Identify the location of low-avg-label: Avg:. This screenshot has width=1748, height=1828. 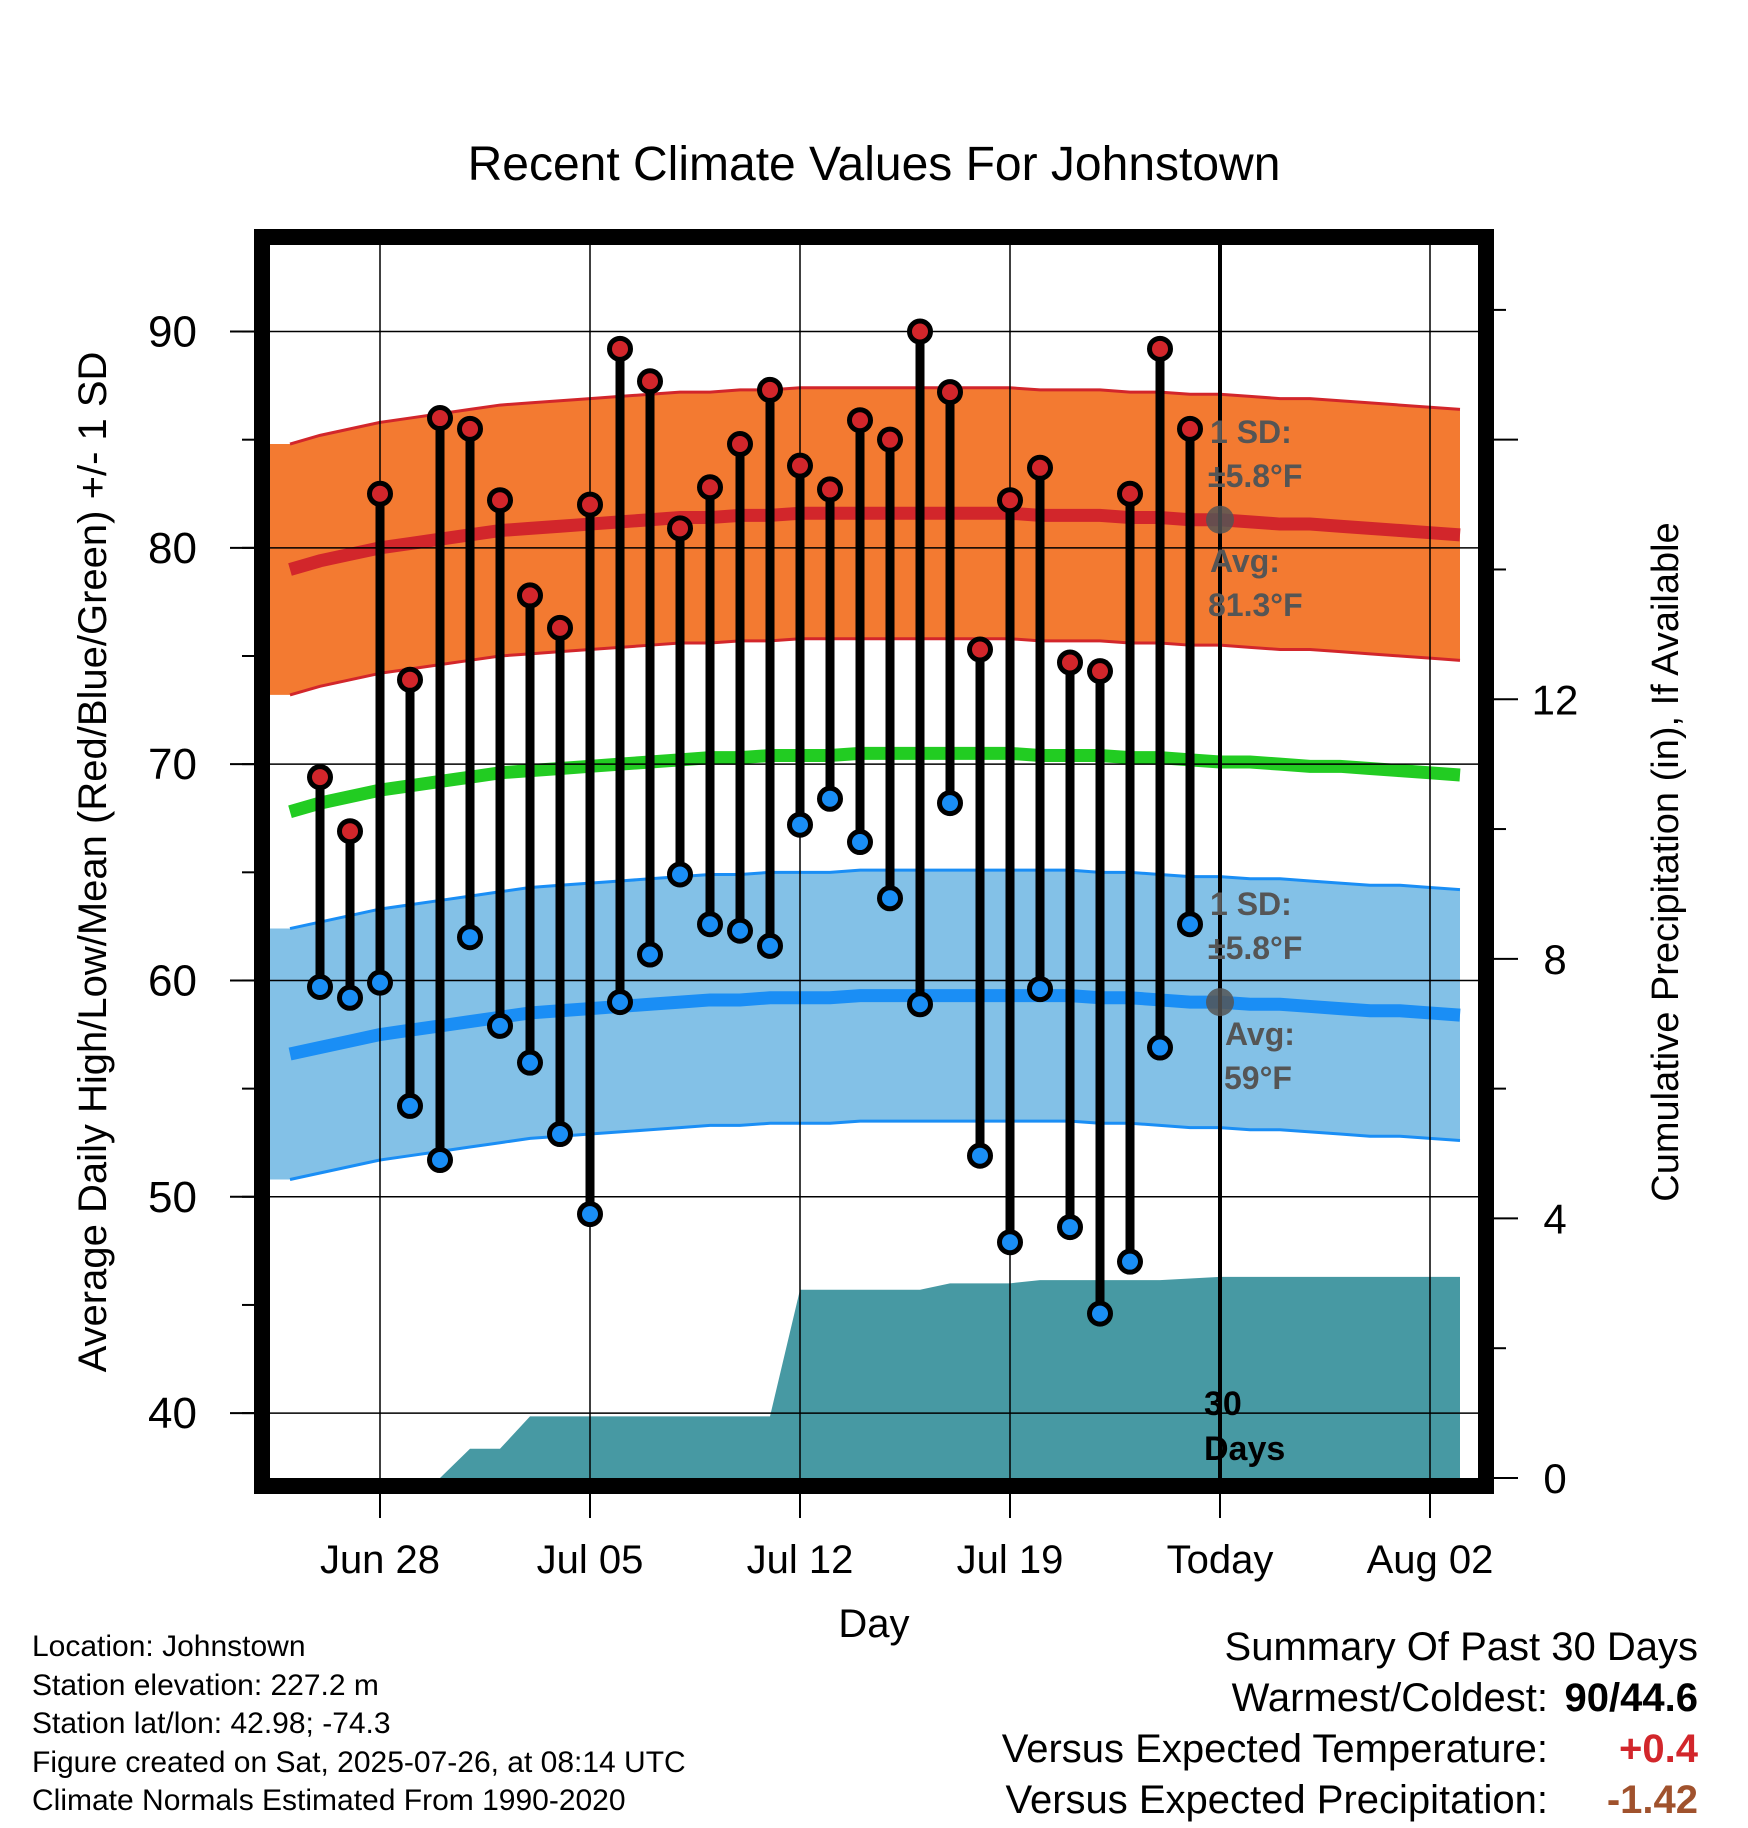
(1260, 1034).